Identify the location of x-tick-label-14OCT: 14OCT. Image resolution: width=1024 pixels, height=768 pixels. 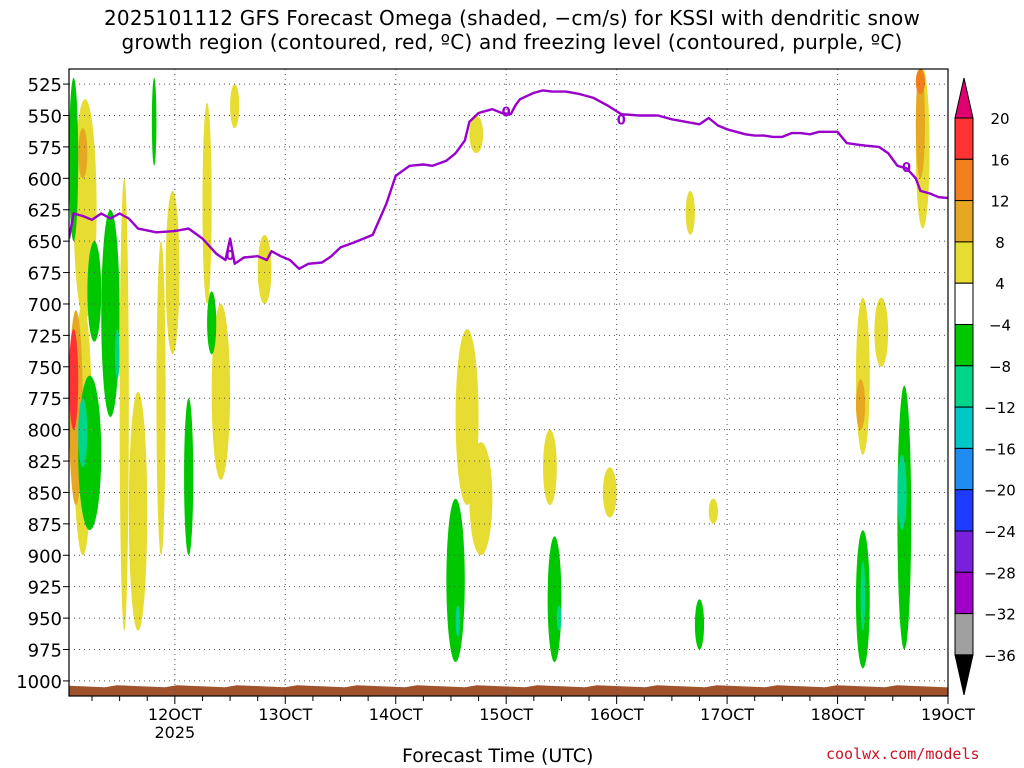
(396, 714).